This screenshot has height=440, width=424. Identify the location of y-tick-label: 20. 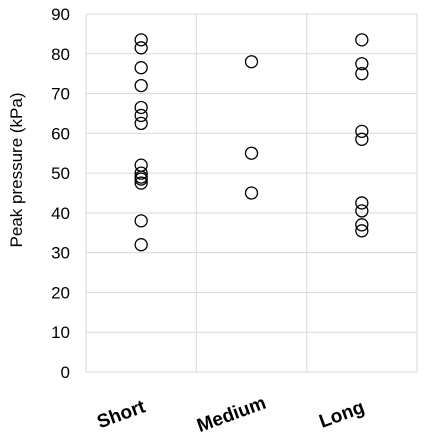
(60, 292).